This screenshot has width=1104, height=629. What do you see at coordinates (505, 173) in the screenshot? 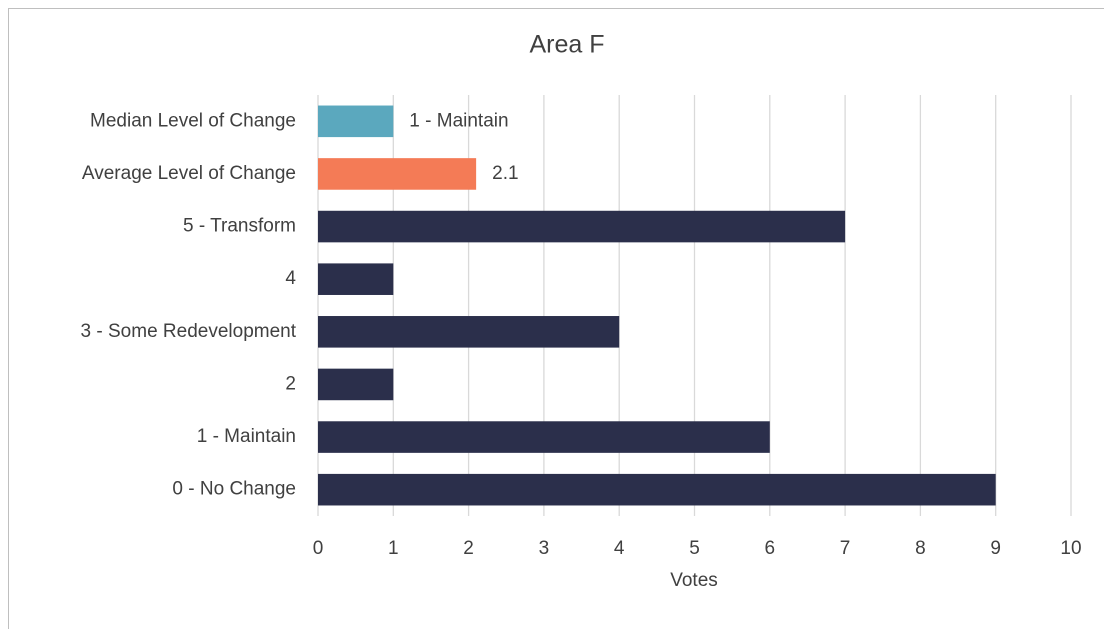
I see `data-label: 2.1` at bounding box center [505, 173].